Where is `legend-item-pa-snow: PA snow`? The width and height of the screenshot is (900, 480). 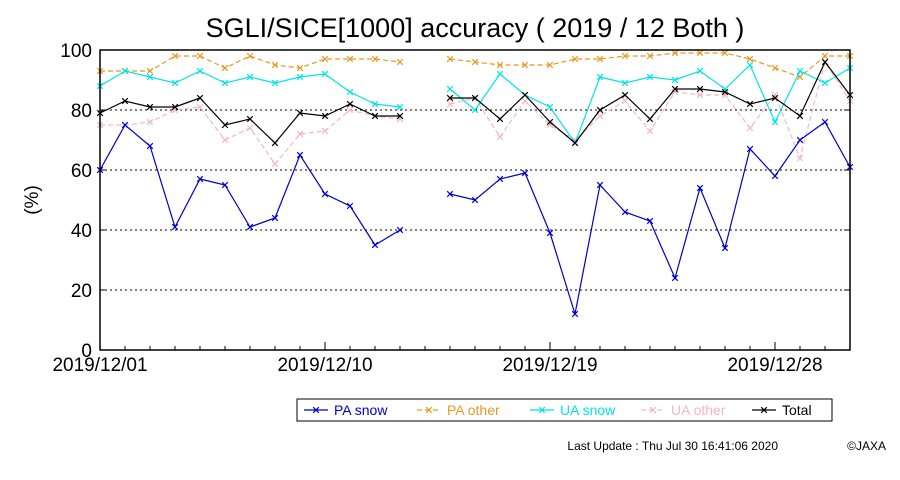 legend-item-pa-snow: PA snow is located at coordinates (346, 410).